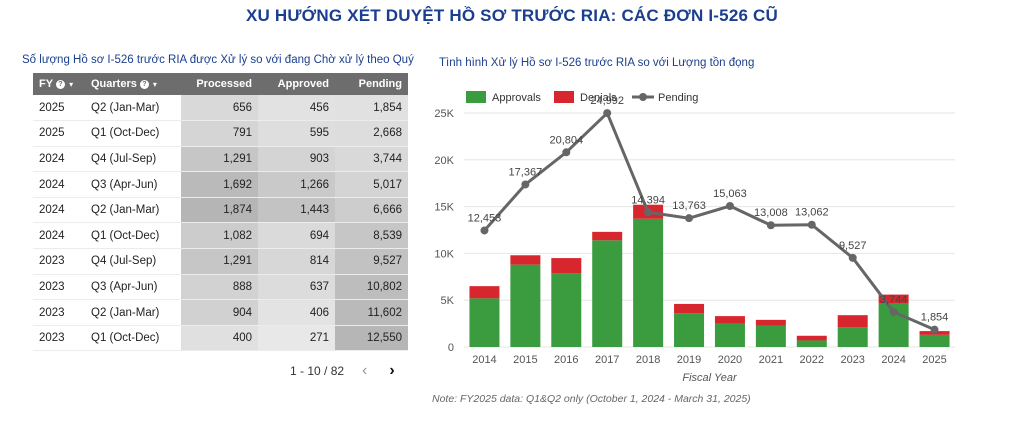  What do you see at coordinates (934, 360) in the screenshot?
I see `x-tick-label: 2025` at bounding box center [934, 360].